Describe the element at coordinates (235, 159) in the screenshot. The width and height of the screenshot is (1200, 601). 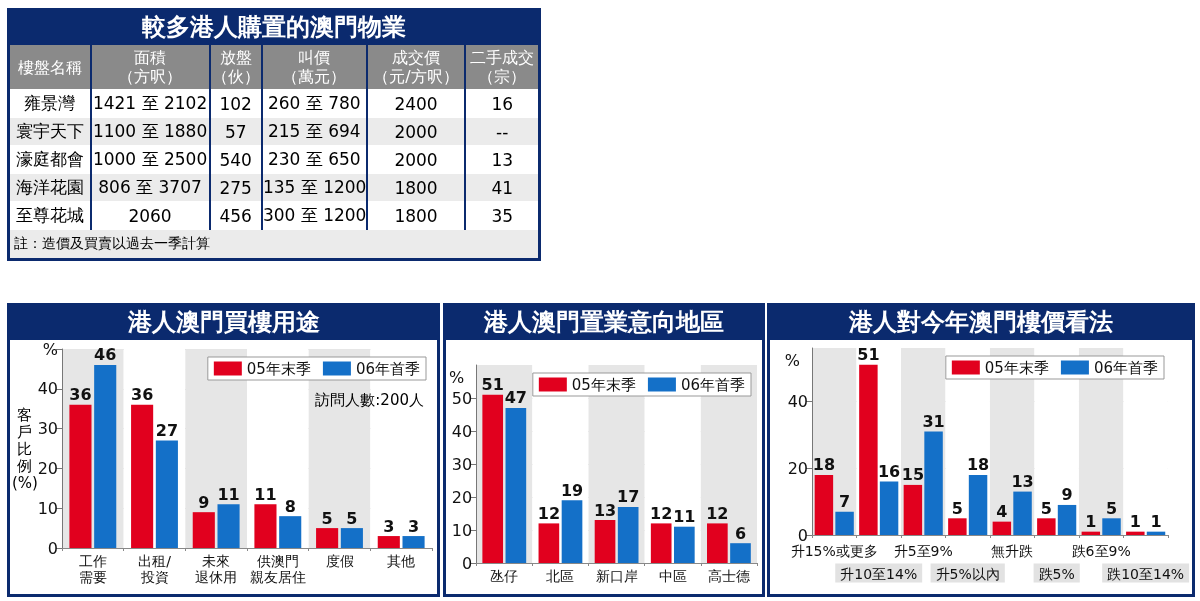
I see `text: 540` at that location.